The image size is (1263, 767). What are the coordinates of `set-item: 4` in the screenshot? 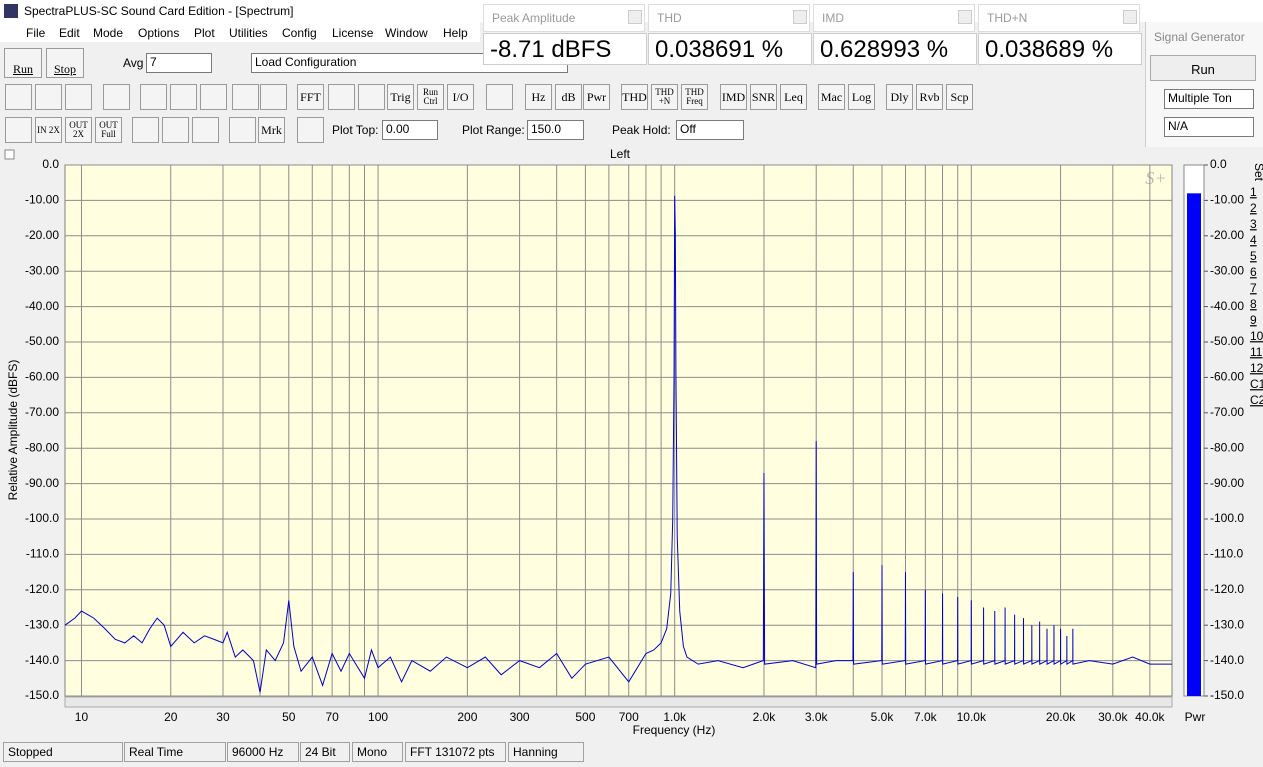 It's located at (1253, 240).